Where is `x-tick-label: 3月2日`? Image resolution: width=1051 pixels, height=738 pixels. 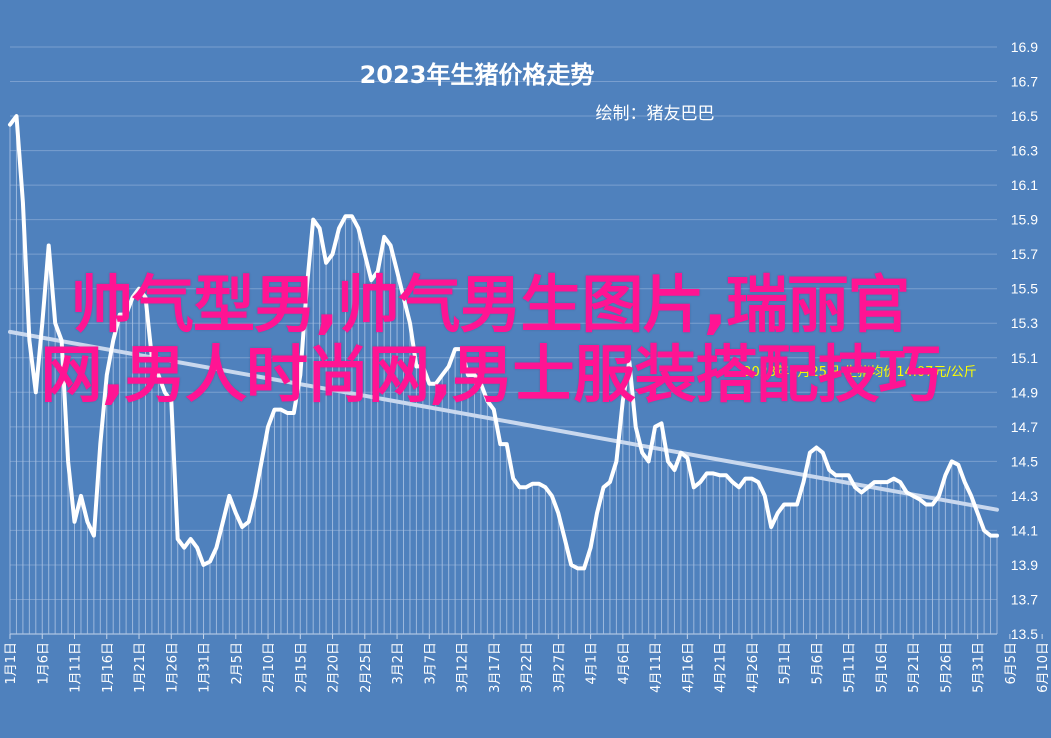 x-tick-label: 3月2日 is located at coordinates (398, 663).